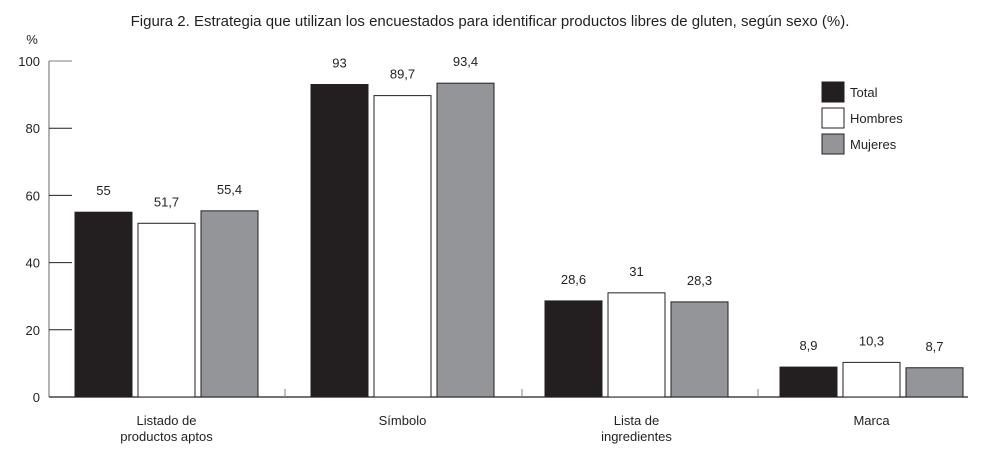 The height and width of the screenshot is (476, 1000). What do you see at coordinates (33, 128) in the screenshot?
I see `y-tick-label: 80` at bounding box center [33, 128].